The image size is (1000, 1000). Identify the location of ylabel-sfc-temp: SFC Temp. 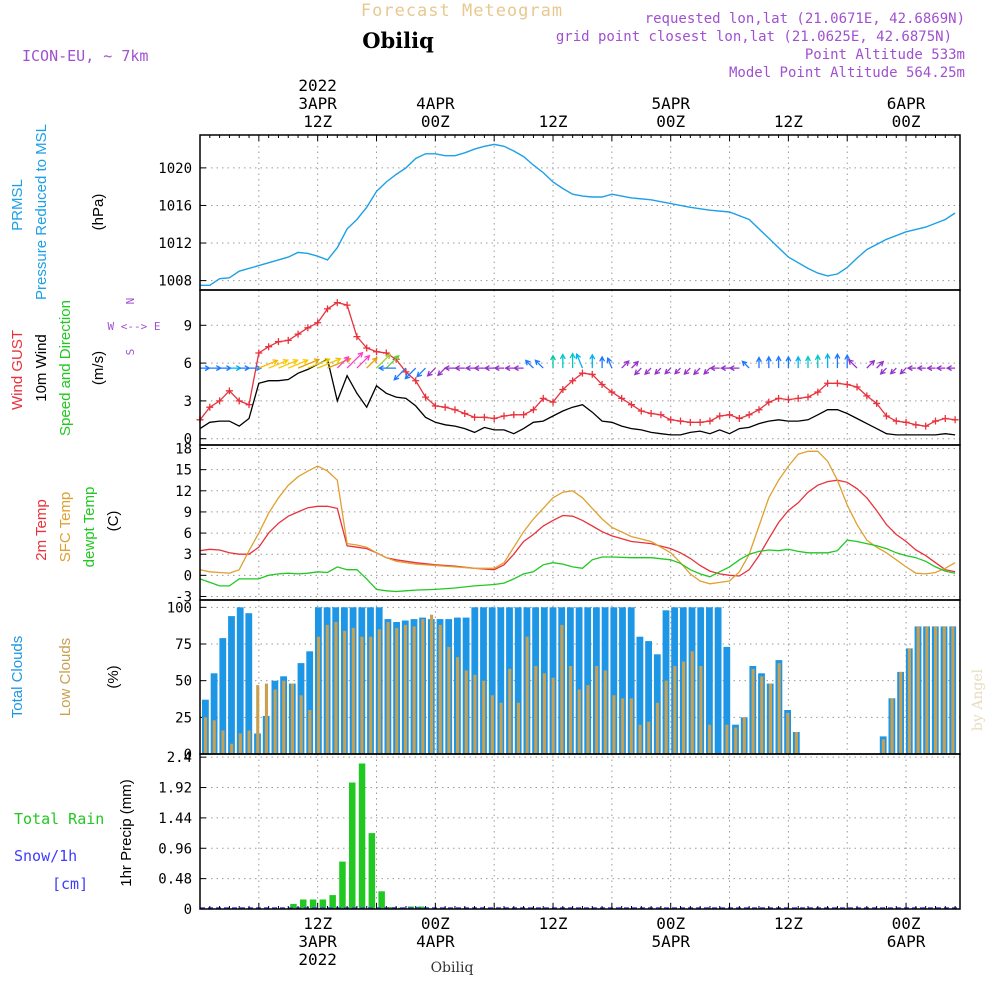
(65, 527).